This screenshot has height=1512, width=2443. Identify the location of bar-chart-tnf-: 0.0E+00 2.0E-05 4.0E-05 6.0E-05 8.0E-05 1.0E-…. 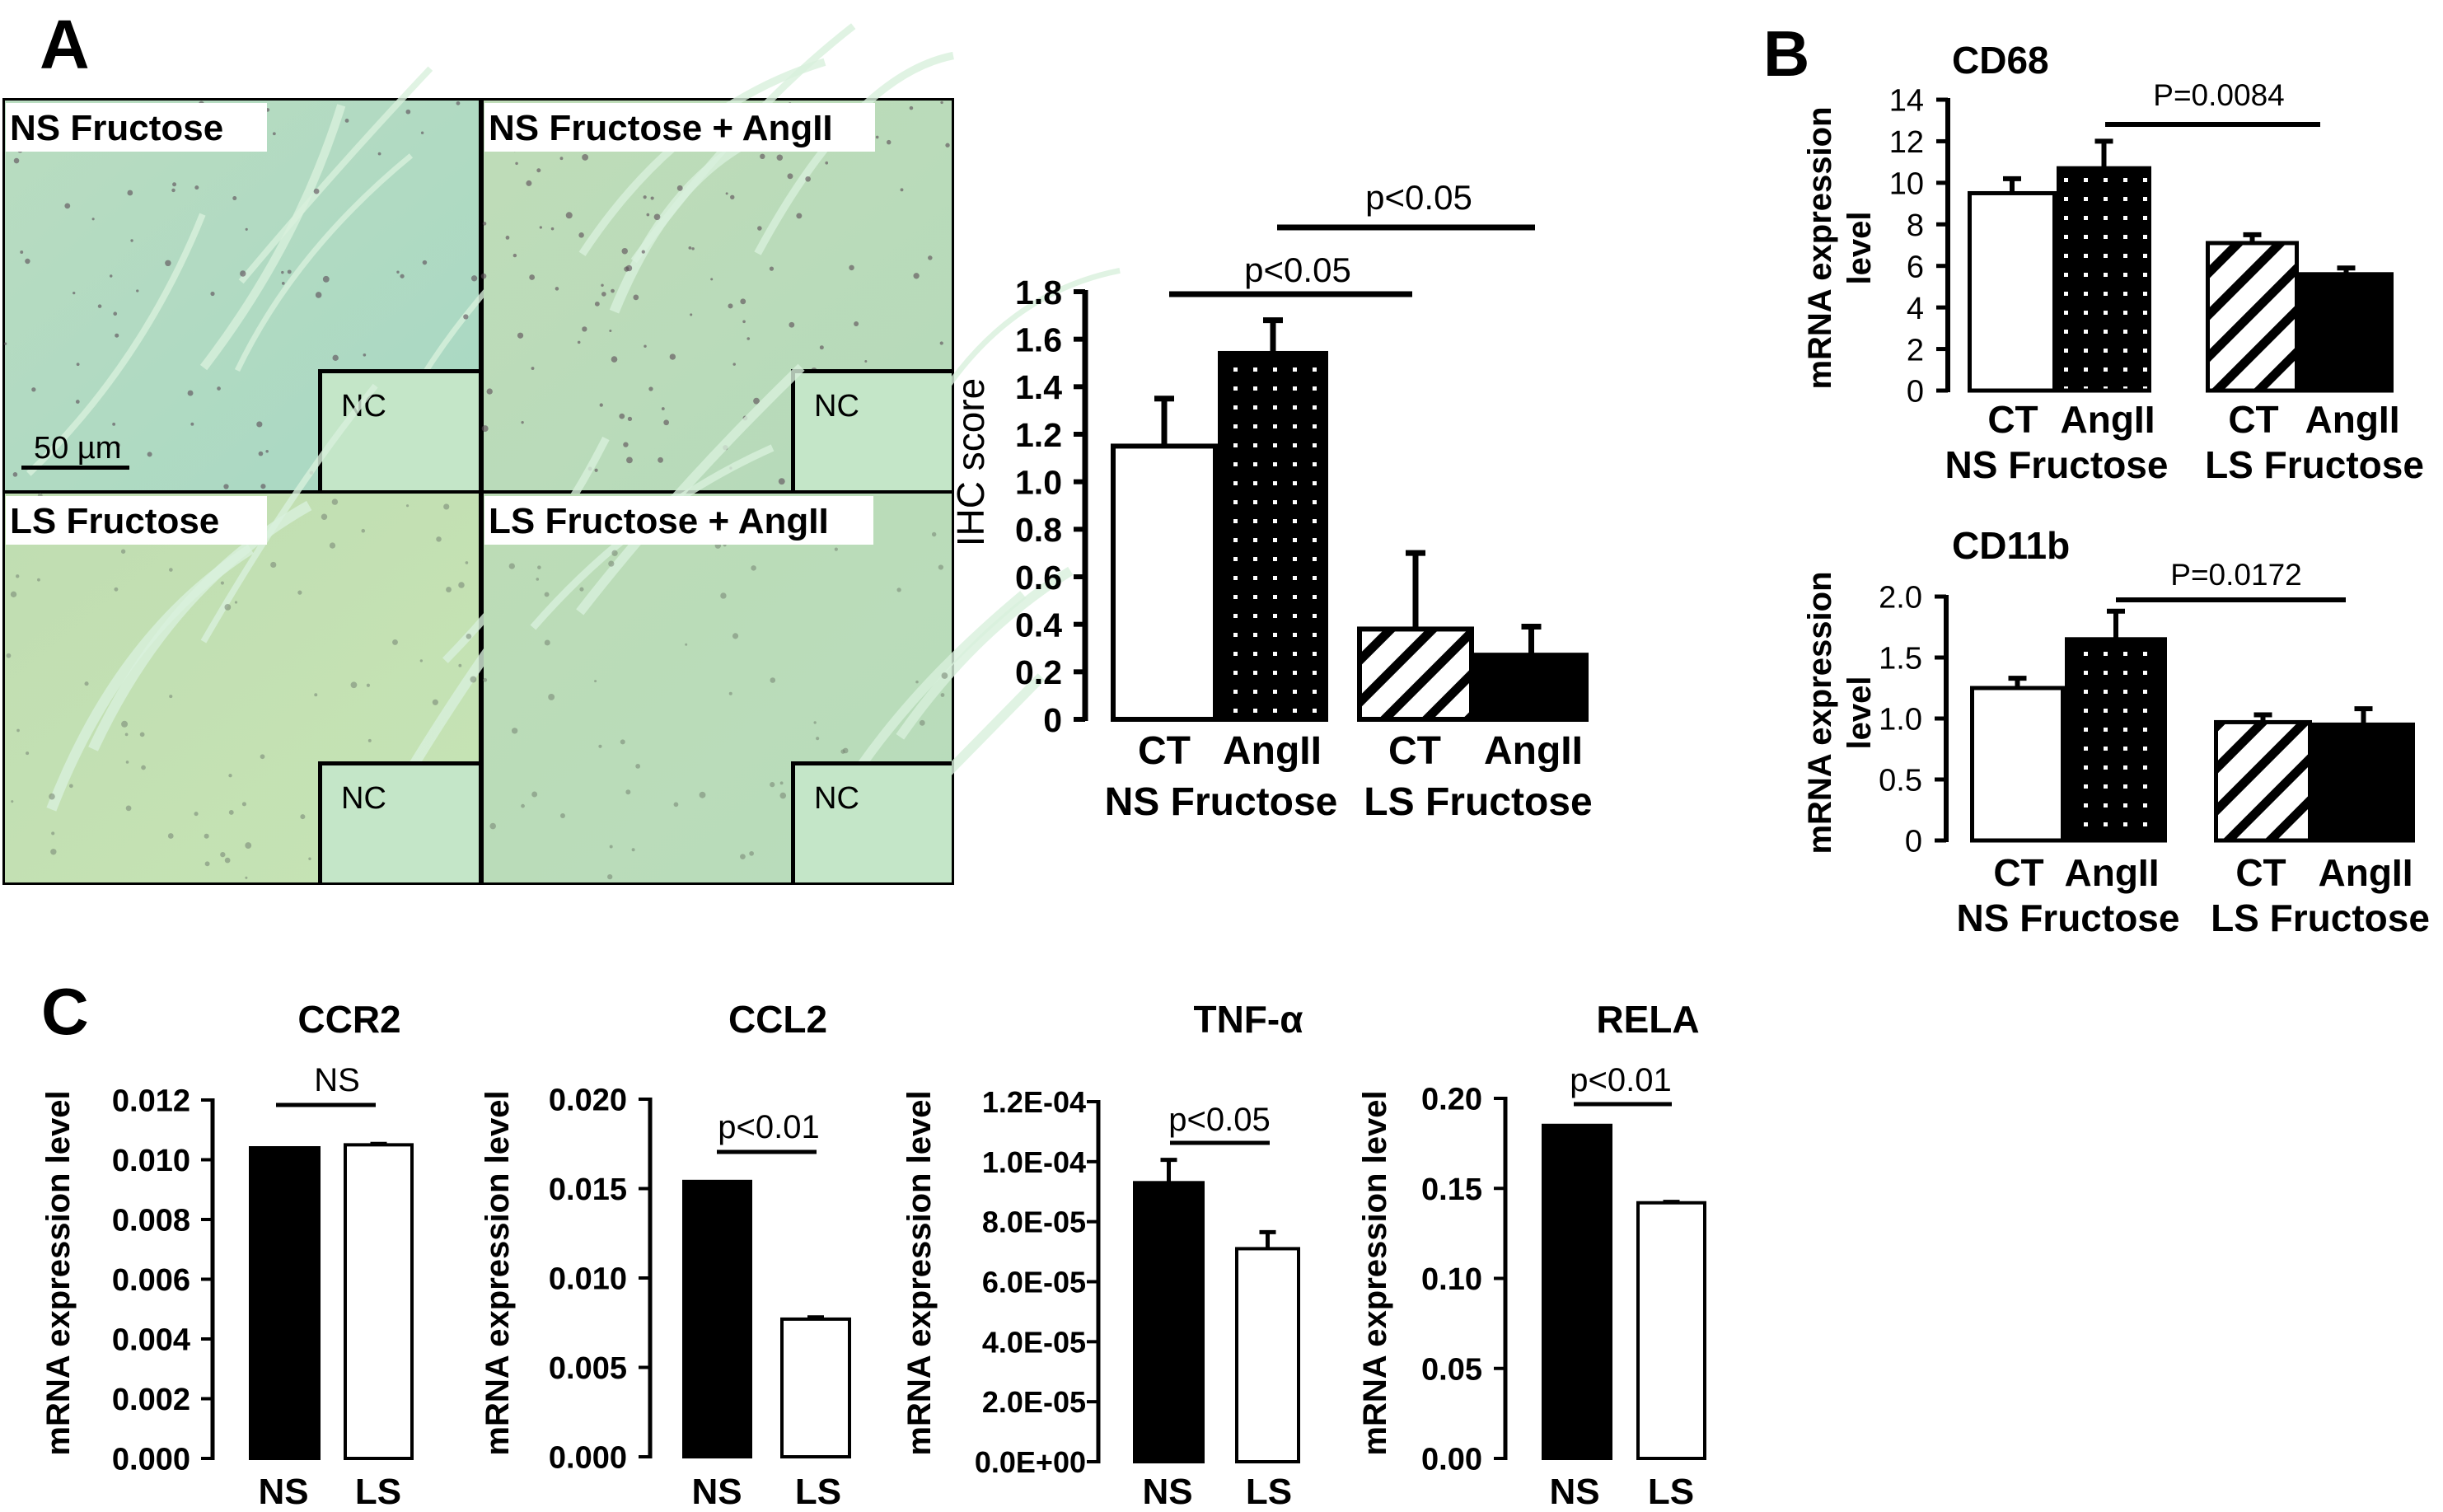
(1102, 1255).